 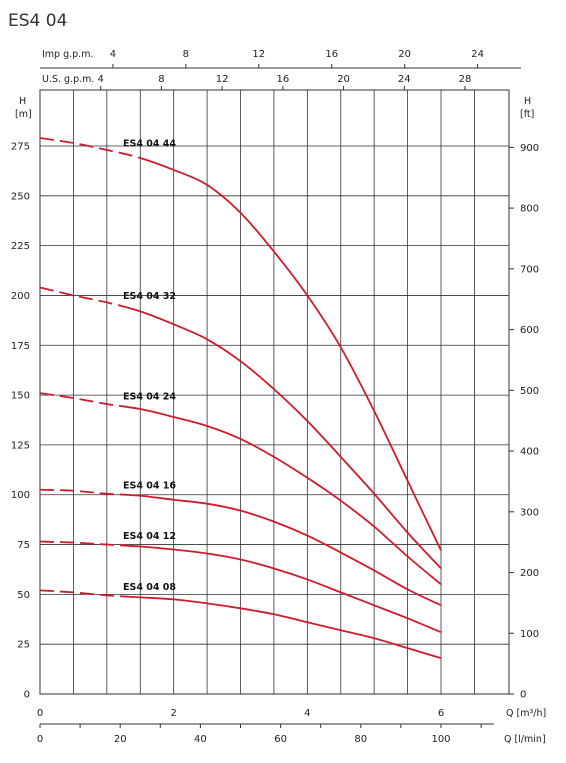 What do you see at coordinates (441, 713) in the screenshot?
I see `x-tick-label: 6` at bounding box center [441, 713].